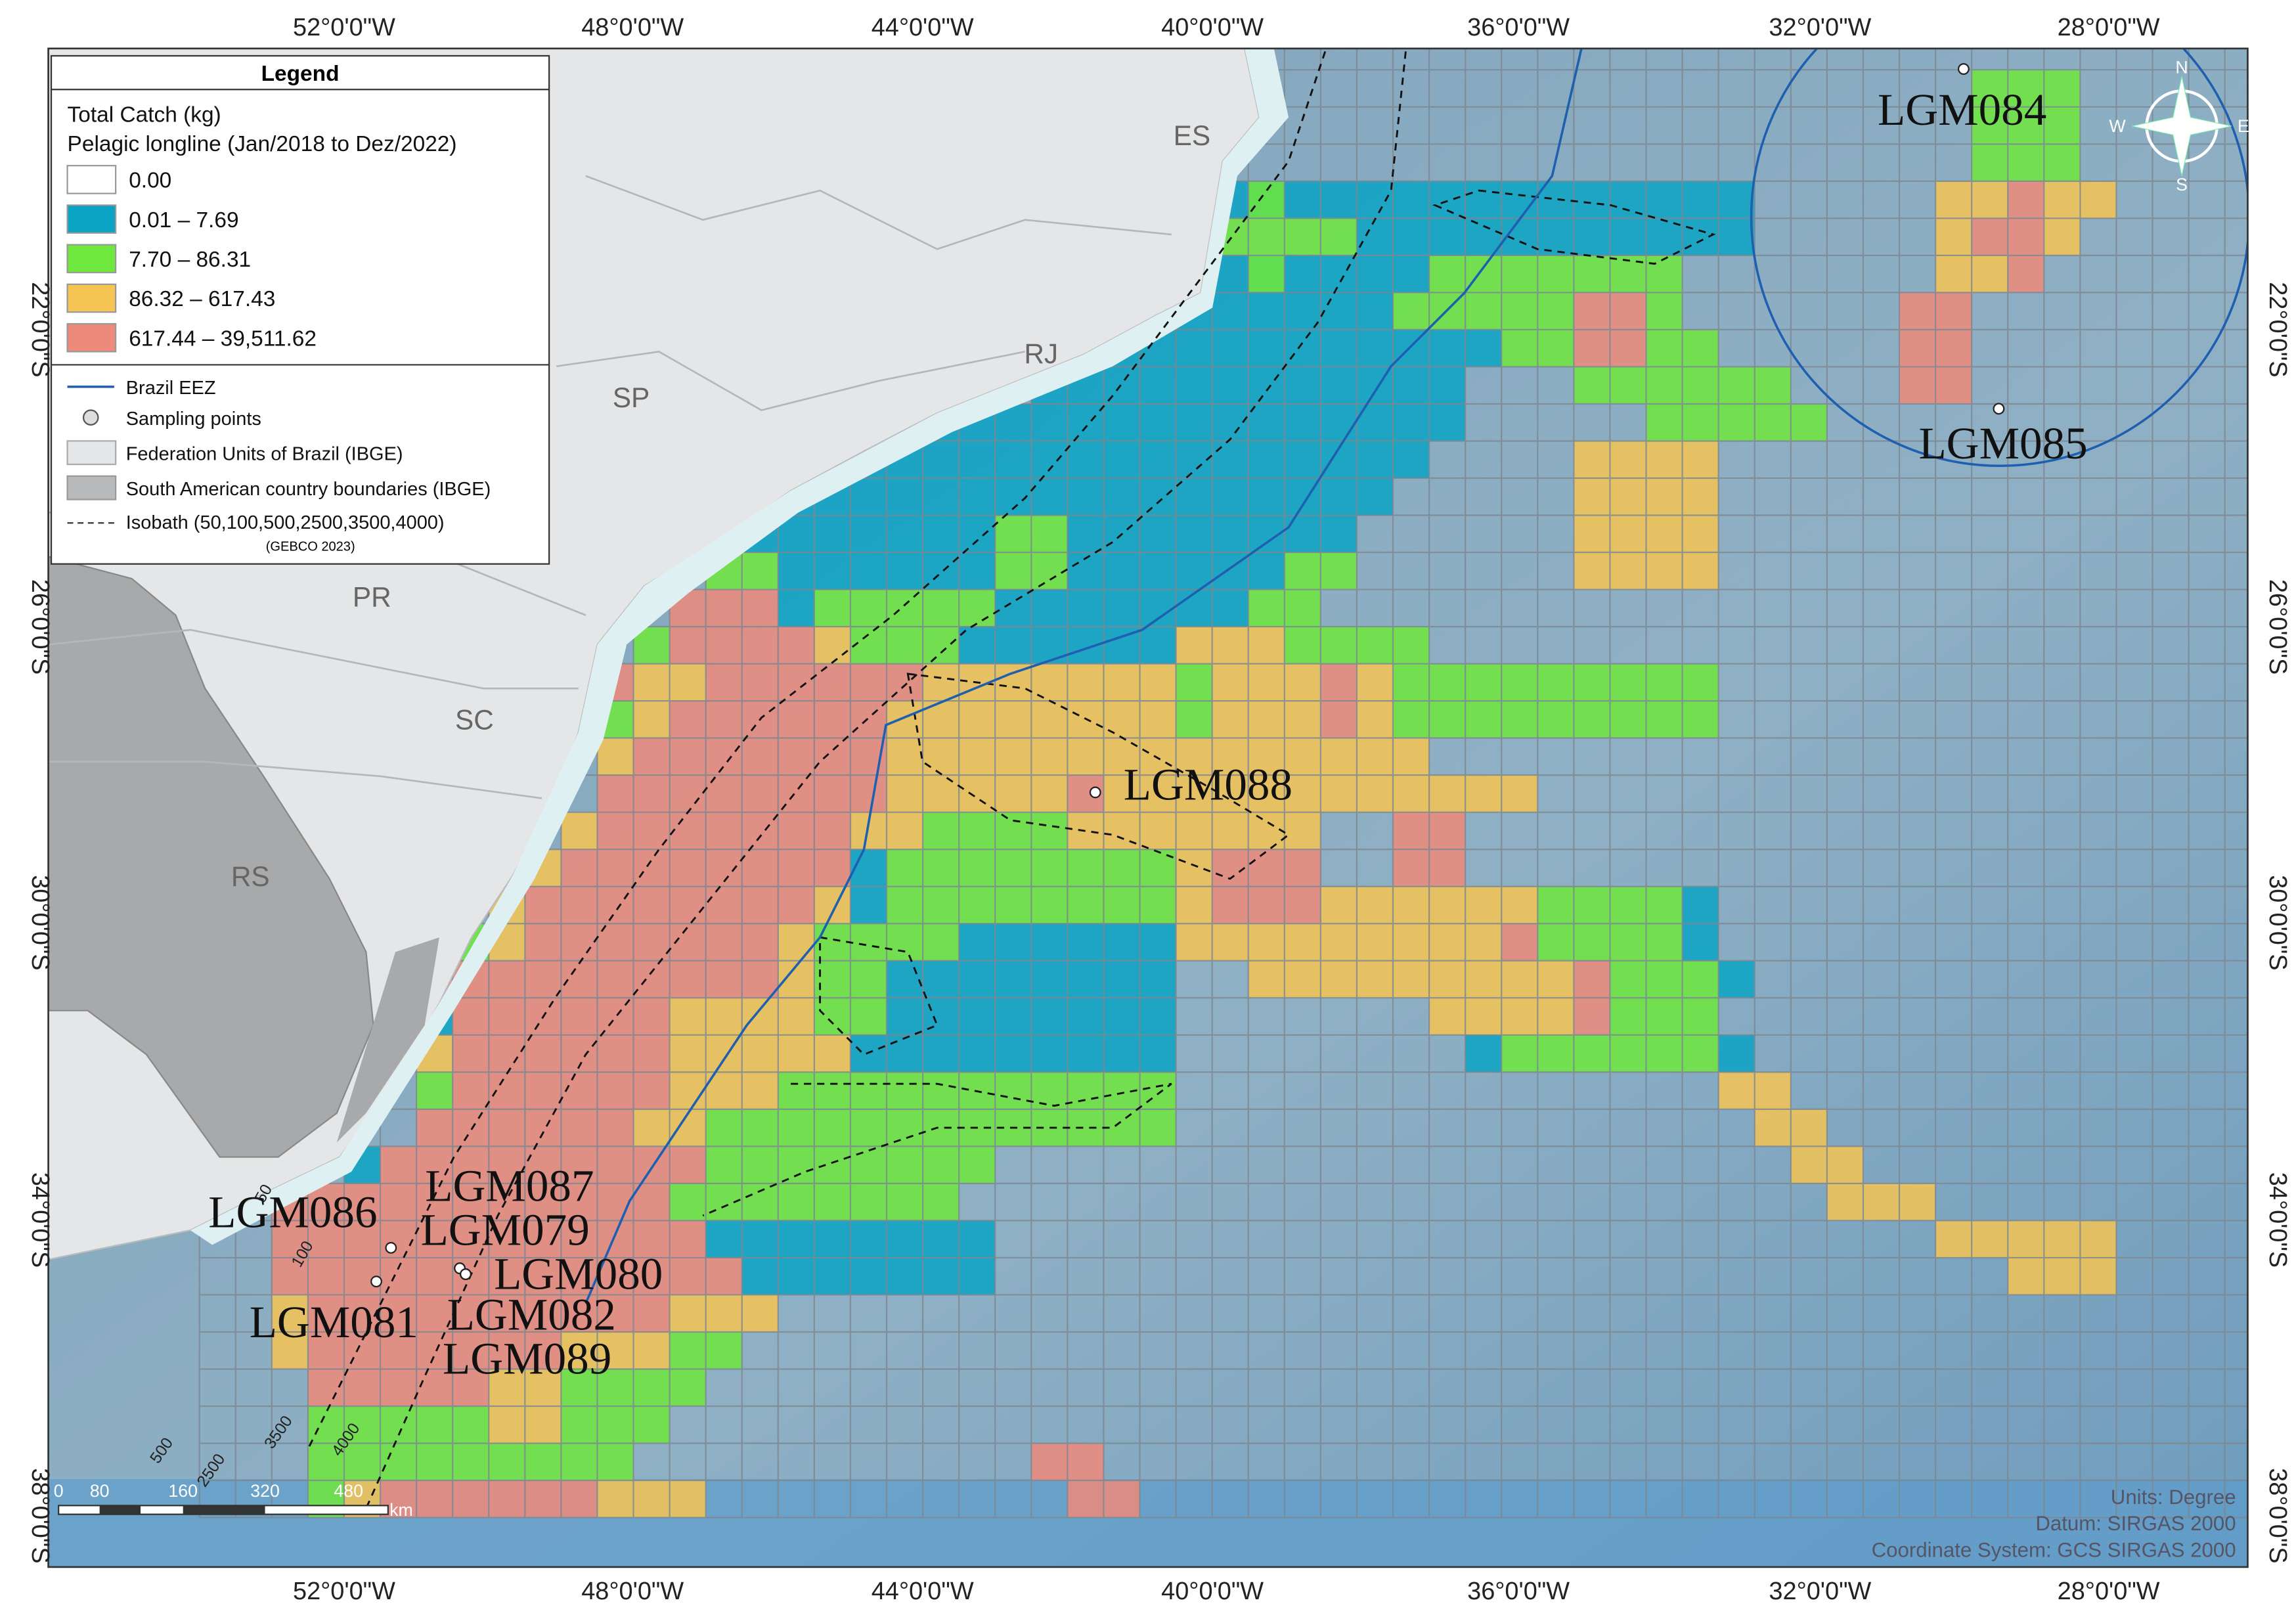 The width and height of the screenshot is (2296, 1617). I want to click on legend-swatch, so click(91, 298).